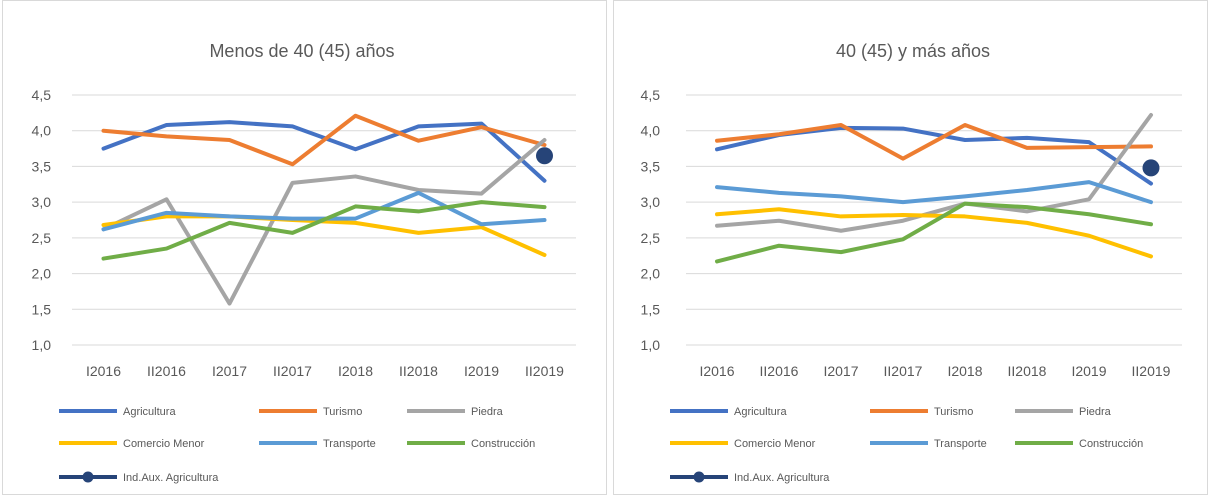 This screenshot has height=497, width=1210. I want to click on series-line-agricultura, so click(934, 155).